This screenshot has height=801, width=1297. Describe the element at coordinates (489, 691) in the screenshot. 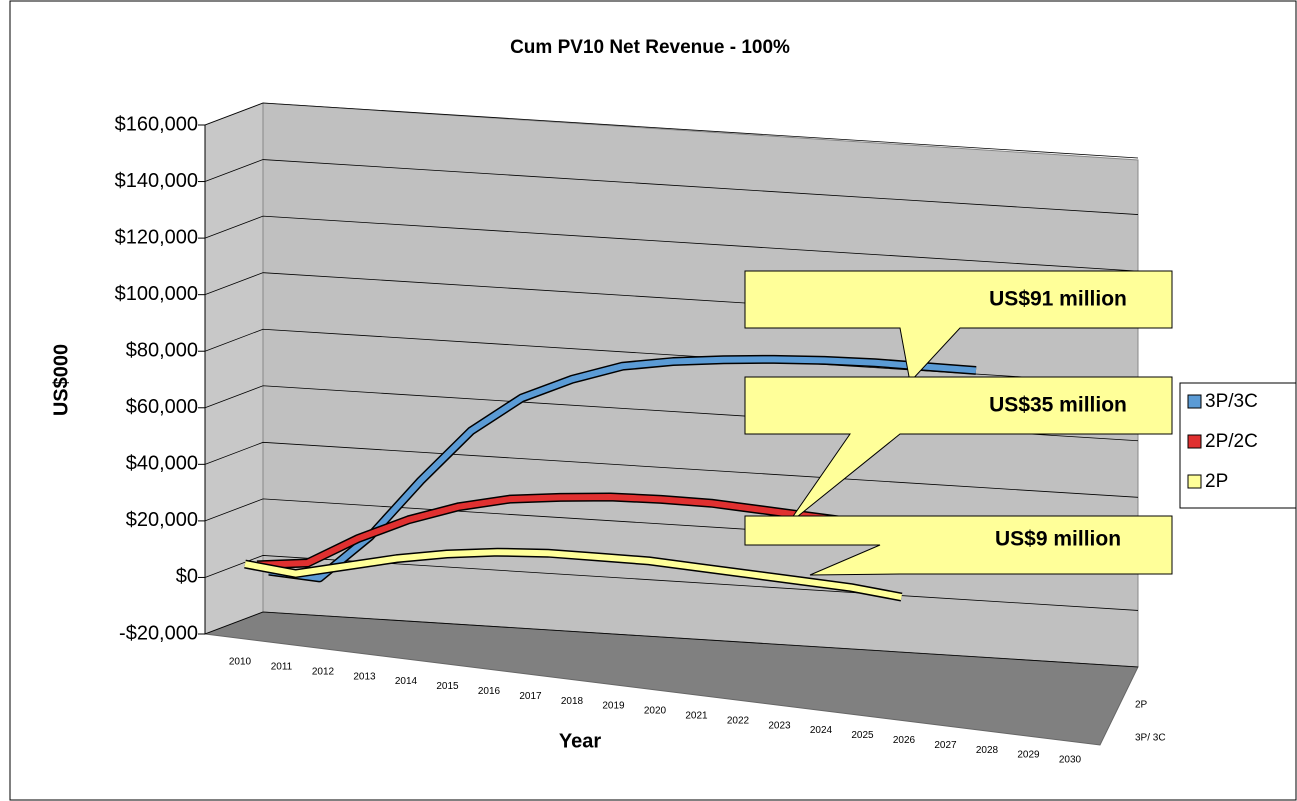

I see `x-tick-label: 2016` at that location.